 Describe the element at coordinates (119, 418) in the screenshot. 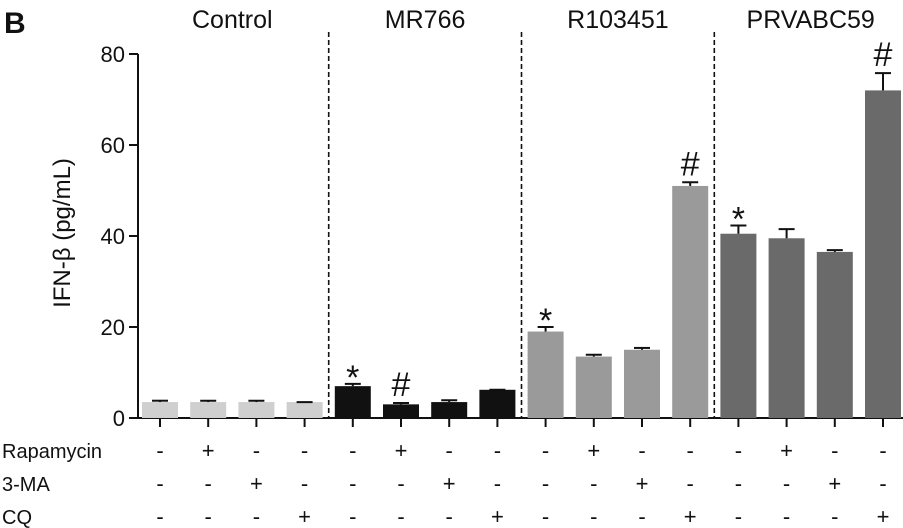

I see `y-tick-label: 0` at that location.